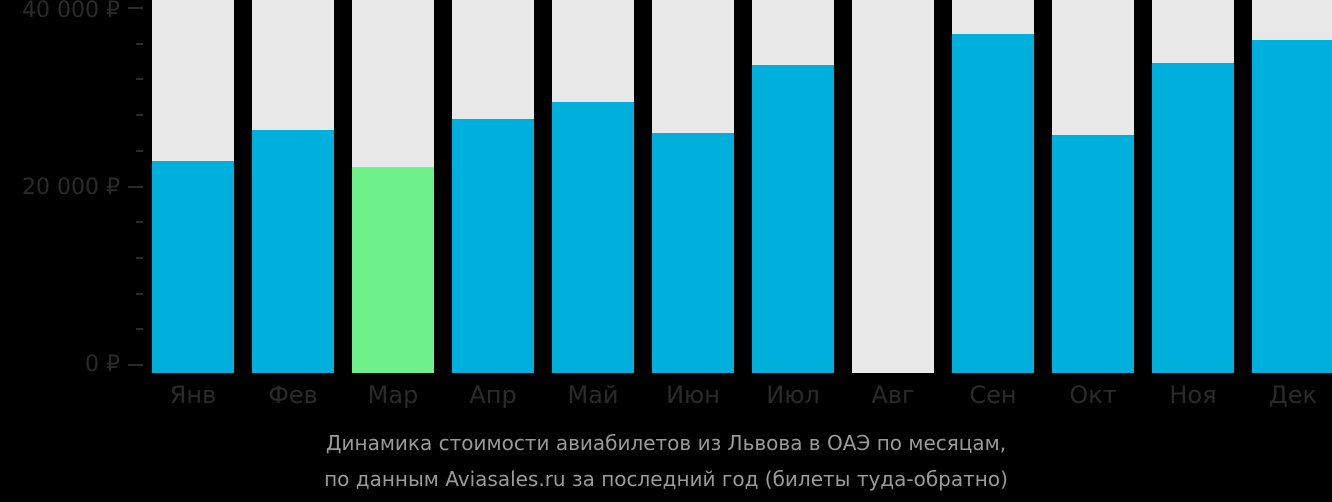  What do you see at coordinates (493, 246) in the screenshot?
I see `bar-Апр` at bounding box center [493, 246].